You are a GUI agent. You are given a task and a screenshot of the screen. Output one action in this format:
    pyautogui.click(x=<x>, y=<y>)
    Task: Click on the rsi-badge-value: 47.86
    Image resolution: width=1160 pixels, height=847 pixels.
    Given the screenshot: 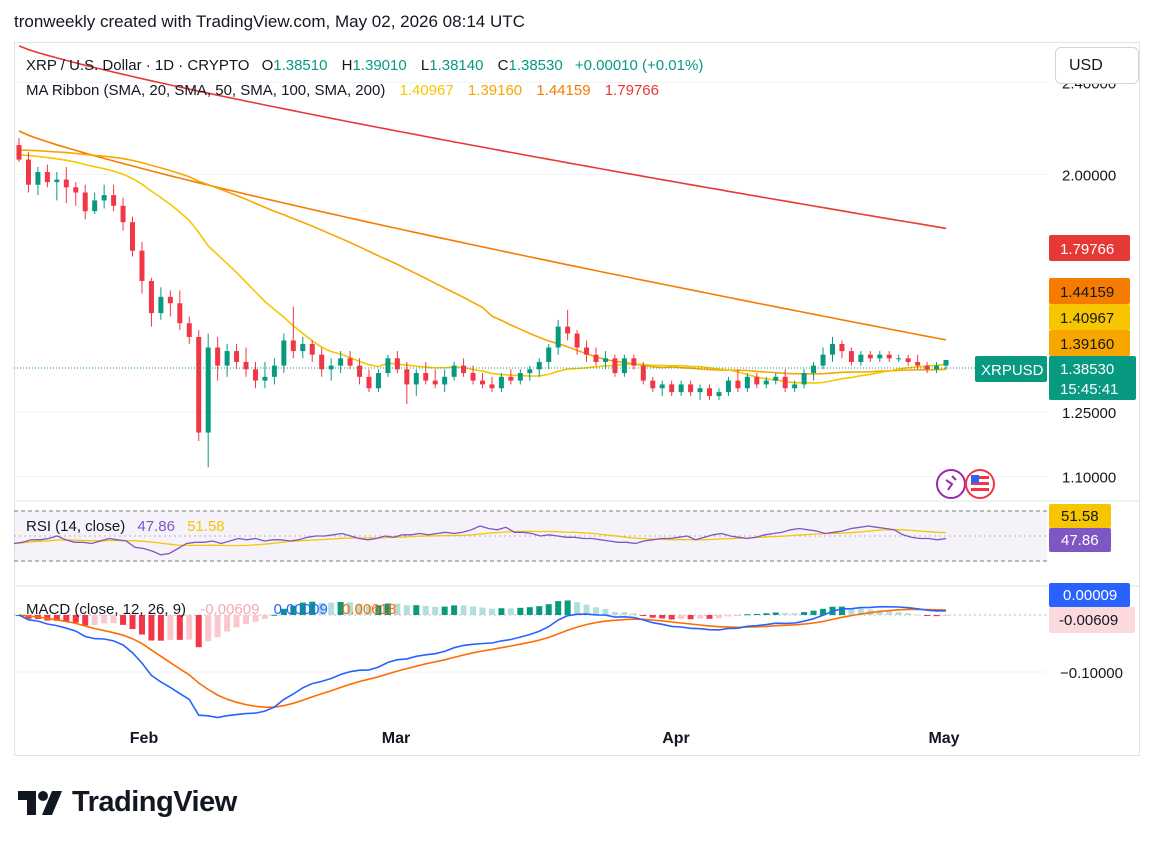 What is the action you would take?
    pyautogui.click(x=1080, y=540)
    